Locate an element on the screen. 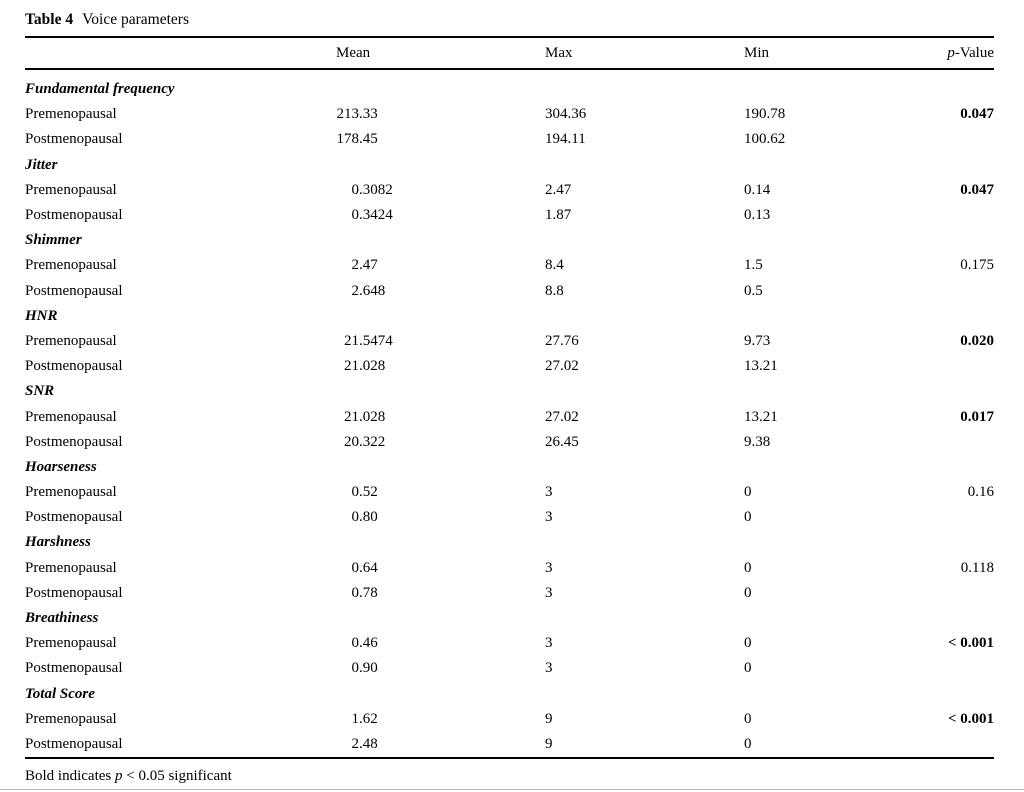 The width and height of the screenshot is (1024, 792). table-row: Postmenopausal 20.322 26.45 9.38 is located at coordinates (509, 442).